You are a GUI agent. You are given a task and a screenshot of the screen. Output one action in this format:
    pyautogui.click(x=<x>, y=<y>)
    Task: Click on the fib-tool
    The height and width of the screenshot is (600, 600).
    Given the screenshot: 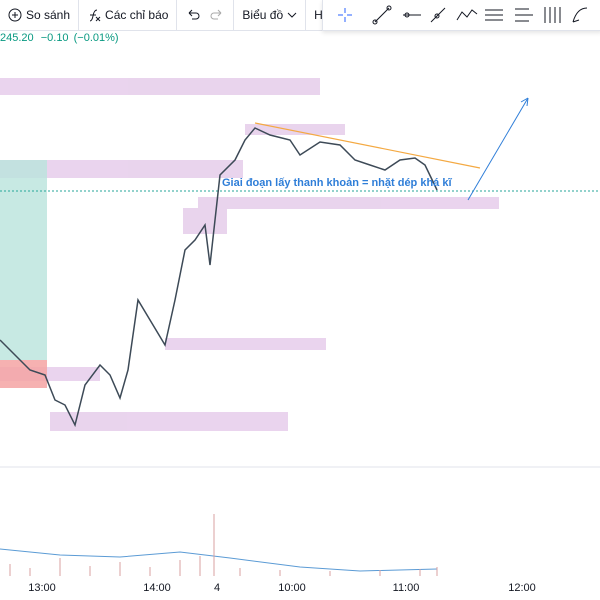 What is the action you would take?
    pyautogui.click(x=494, y=15)
    